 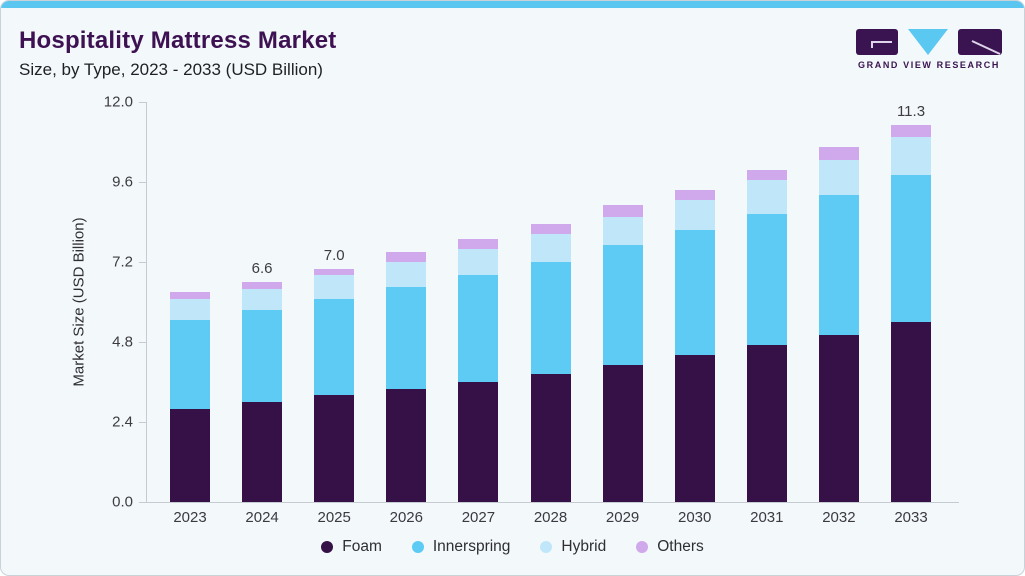 What do you see at coordinates (122, 182) in the screenshot?
I see `y-tick-label: 9.6` at bounding box center [122, 182].